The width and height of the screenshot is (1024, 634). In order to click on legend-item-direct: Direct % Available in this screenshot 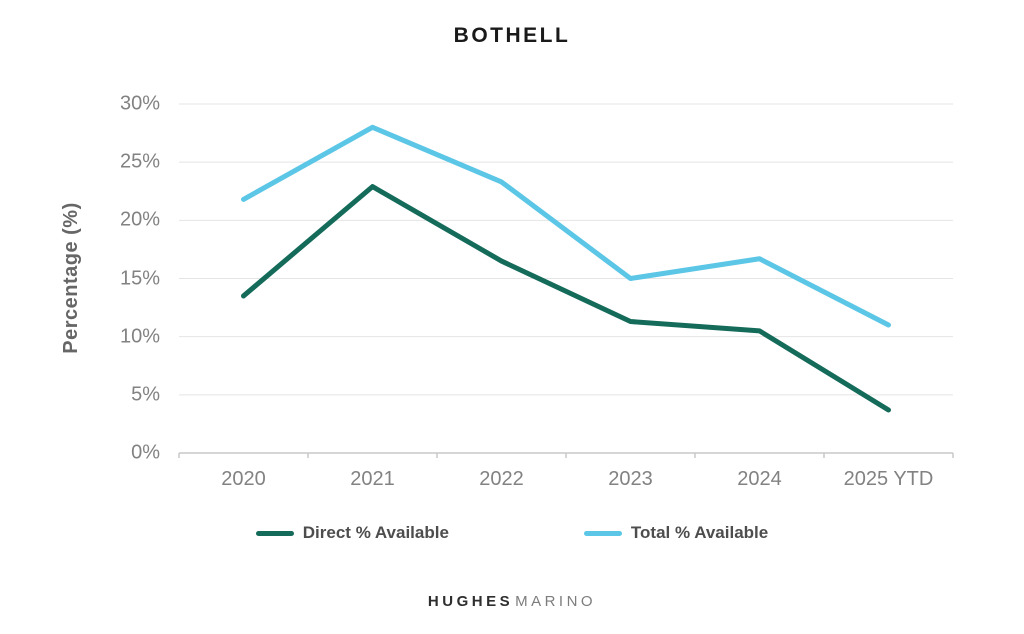, I will do `click(352, 533)`.